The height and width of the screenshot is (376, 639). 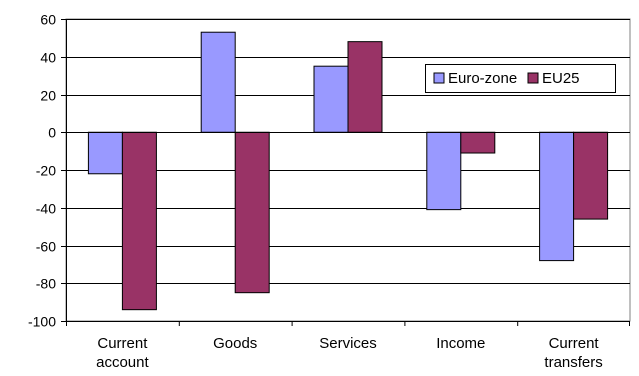 I want to click on y-tick-label: 0, so click(x=52, y=133).